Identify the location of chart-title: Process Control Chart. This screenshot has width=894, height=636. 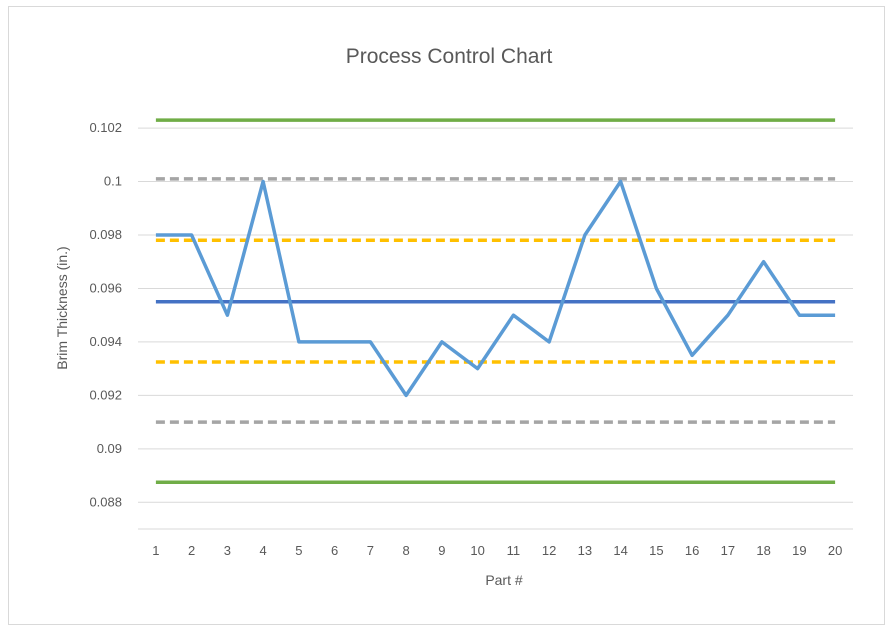
(449, 56).